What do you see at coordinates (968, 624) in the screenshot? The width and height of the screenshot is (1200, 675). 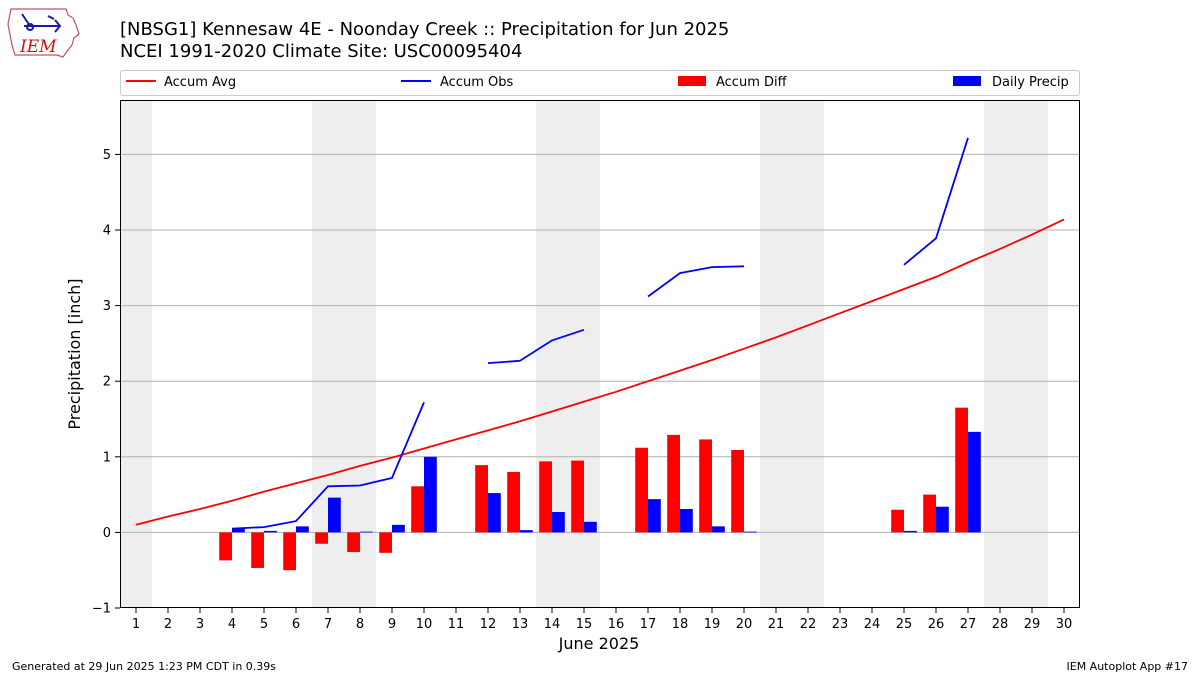 I see `x-tick-label: 27` at bounding box center [968, 624].